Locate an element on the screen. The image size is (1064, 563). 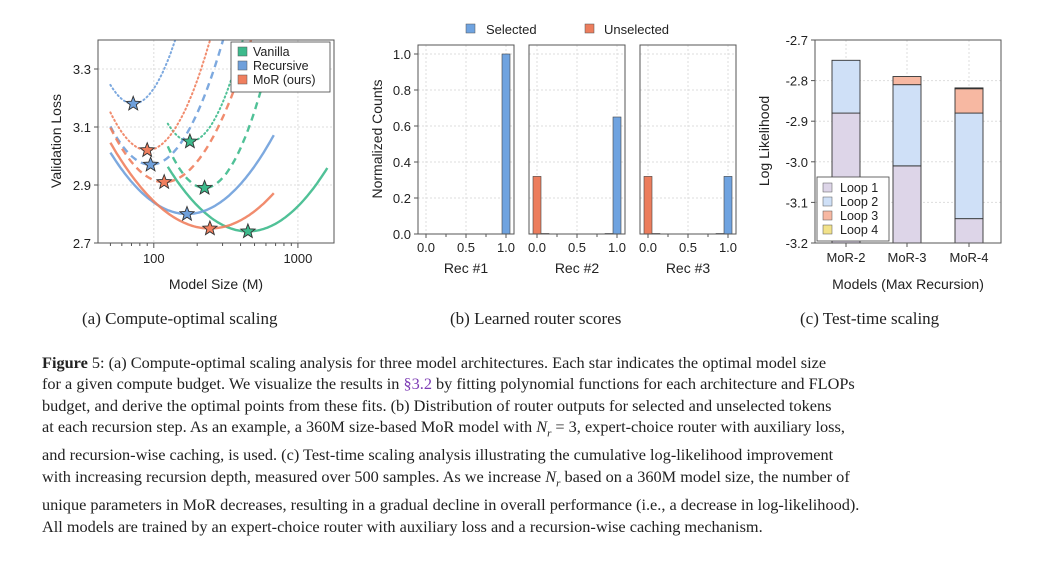
legend-swatch-selected is located at coordinates (470, 28).